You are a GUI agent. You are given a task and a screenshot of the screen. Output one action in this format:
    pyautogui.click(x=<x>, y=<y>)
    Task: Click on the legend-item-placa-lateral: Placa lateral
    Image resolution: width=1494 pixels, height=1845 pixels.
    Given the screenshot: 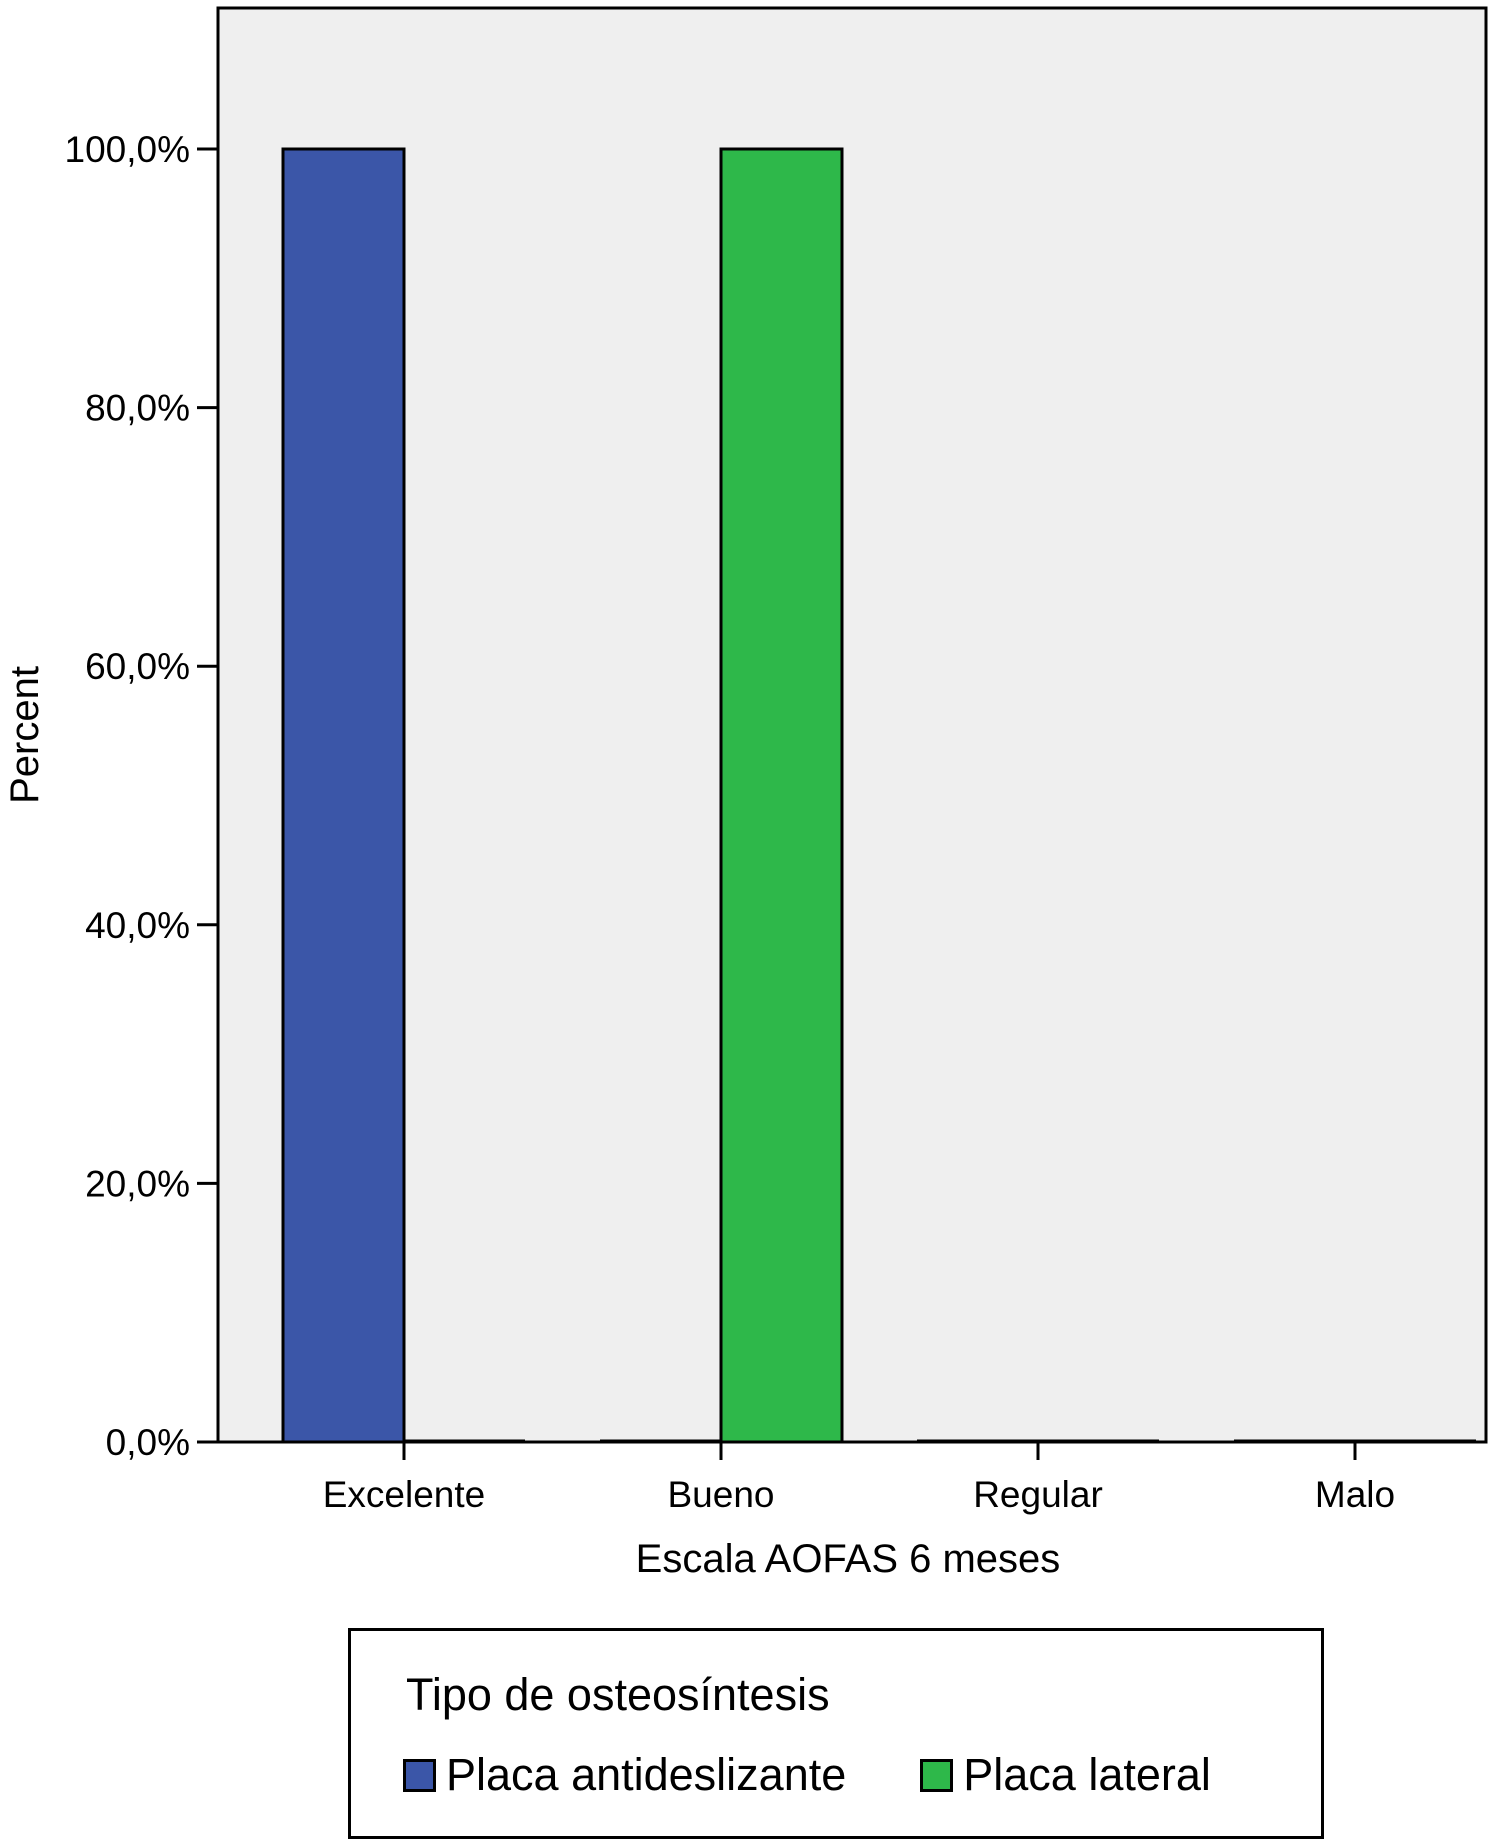 What is the action you would take?
    pyautogui.click(x=1065, y=1775)
    